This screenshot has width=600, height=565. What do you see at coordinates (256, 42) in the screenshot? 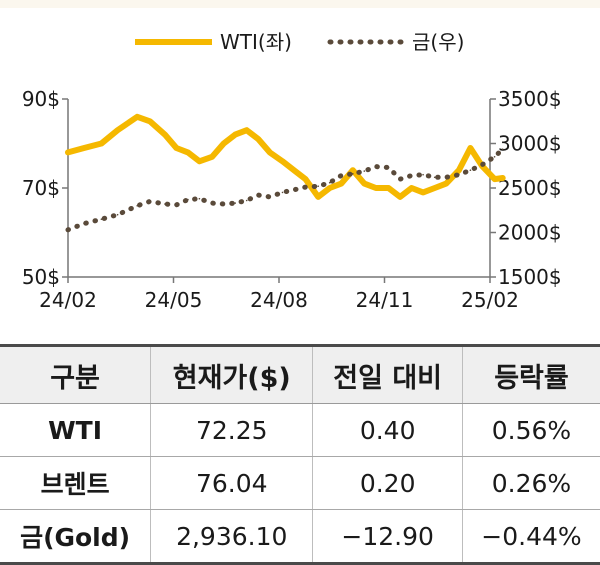
I see `legend-wti-label: WTI(좌)` at bounding box center [256, 42].